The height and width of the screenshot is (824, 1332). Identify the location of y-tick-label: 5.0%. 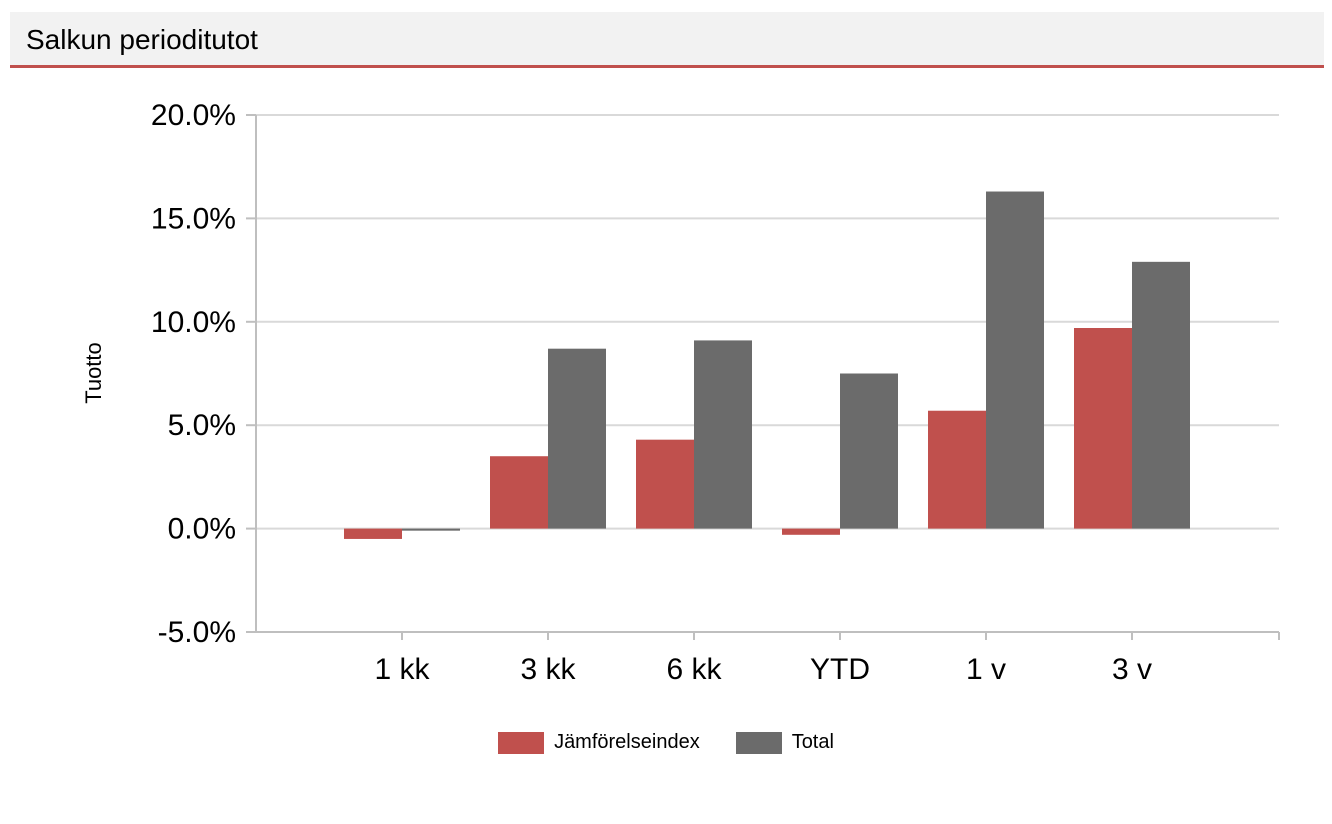
(202, 425).